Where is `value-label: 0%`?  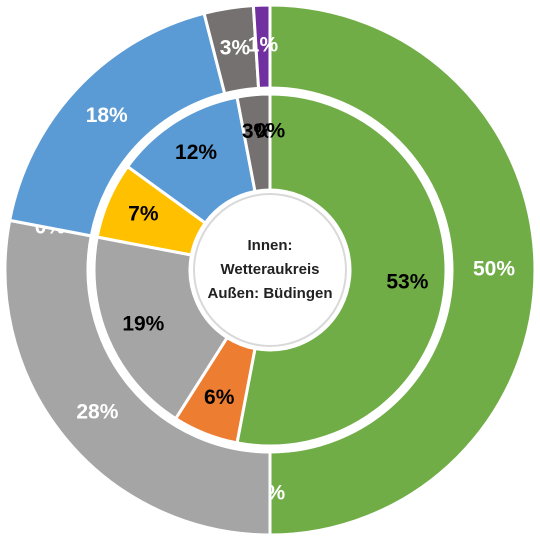
value-label: 0% is located at coordinates (270, 131).